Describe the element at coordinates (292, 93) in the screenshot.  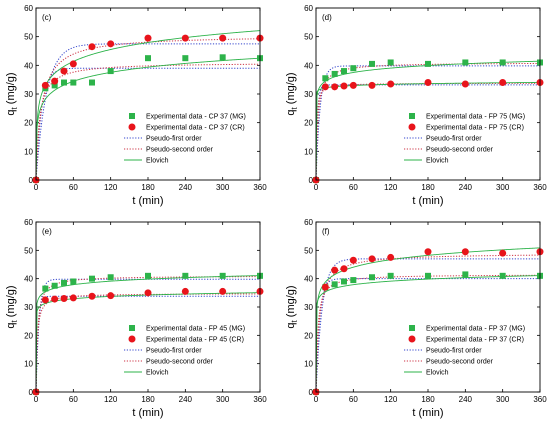
I see `y-axis-label: qt (mg/g)` at that location.